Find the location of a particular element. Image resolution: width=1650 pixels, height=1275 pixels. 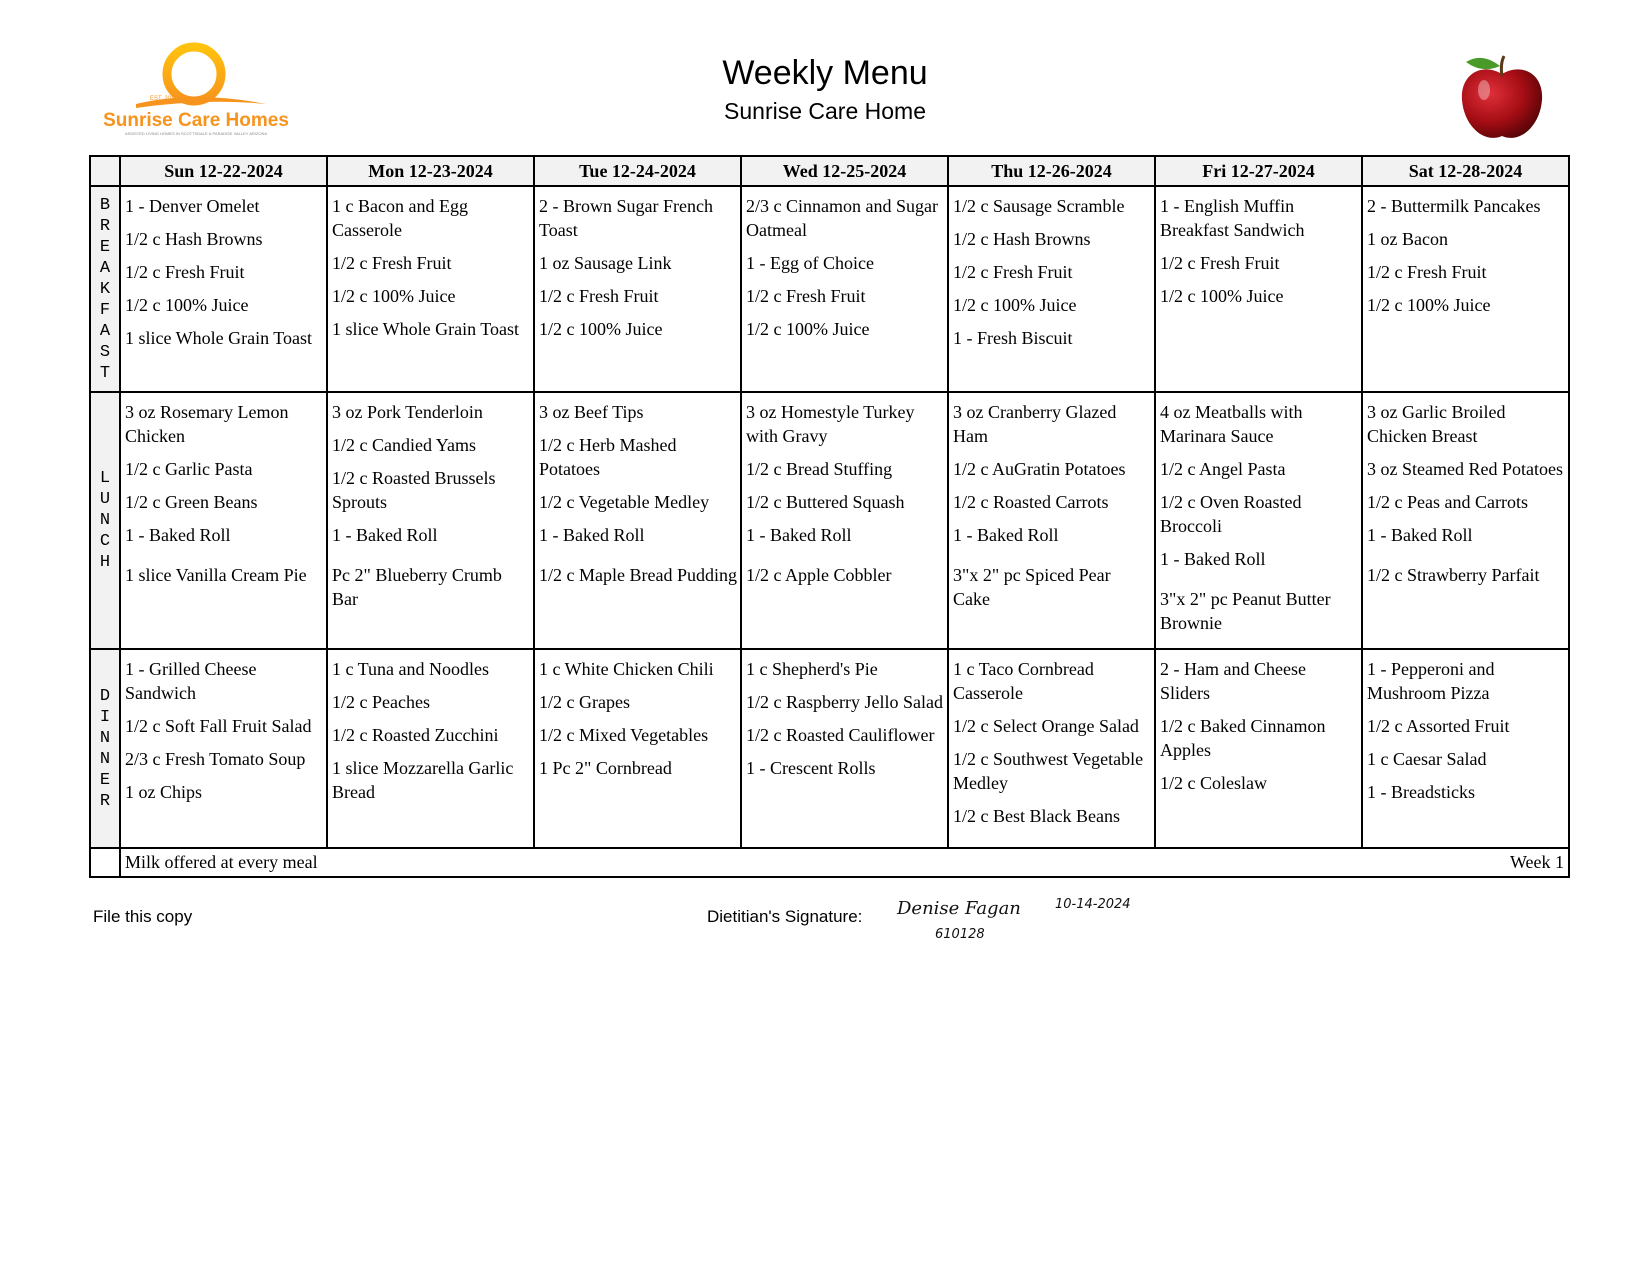

svg-text: EST. 2011 is located at coordinates (164, 99).